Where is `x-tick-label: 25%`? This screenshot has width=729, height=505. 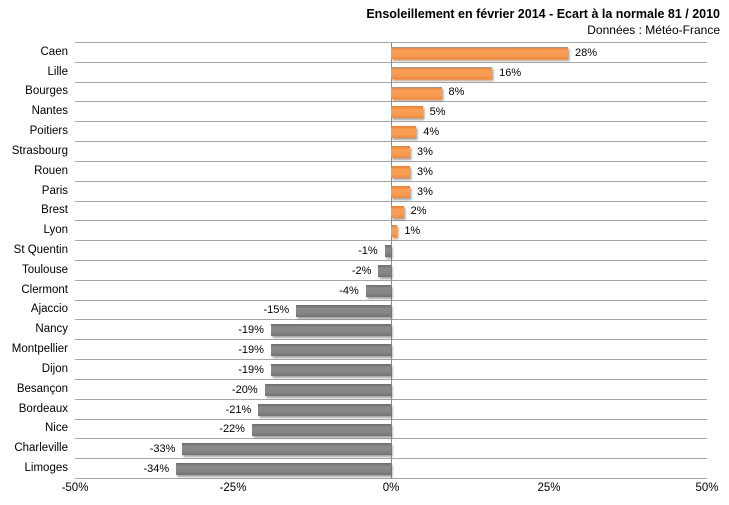 x-tick-label: 25% is located at coordinates (549, 488).